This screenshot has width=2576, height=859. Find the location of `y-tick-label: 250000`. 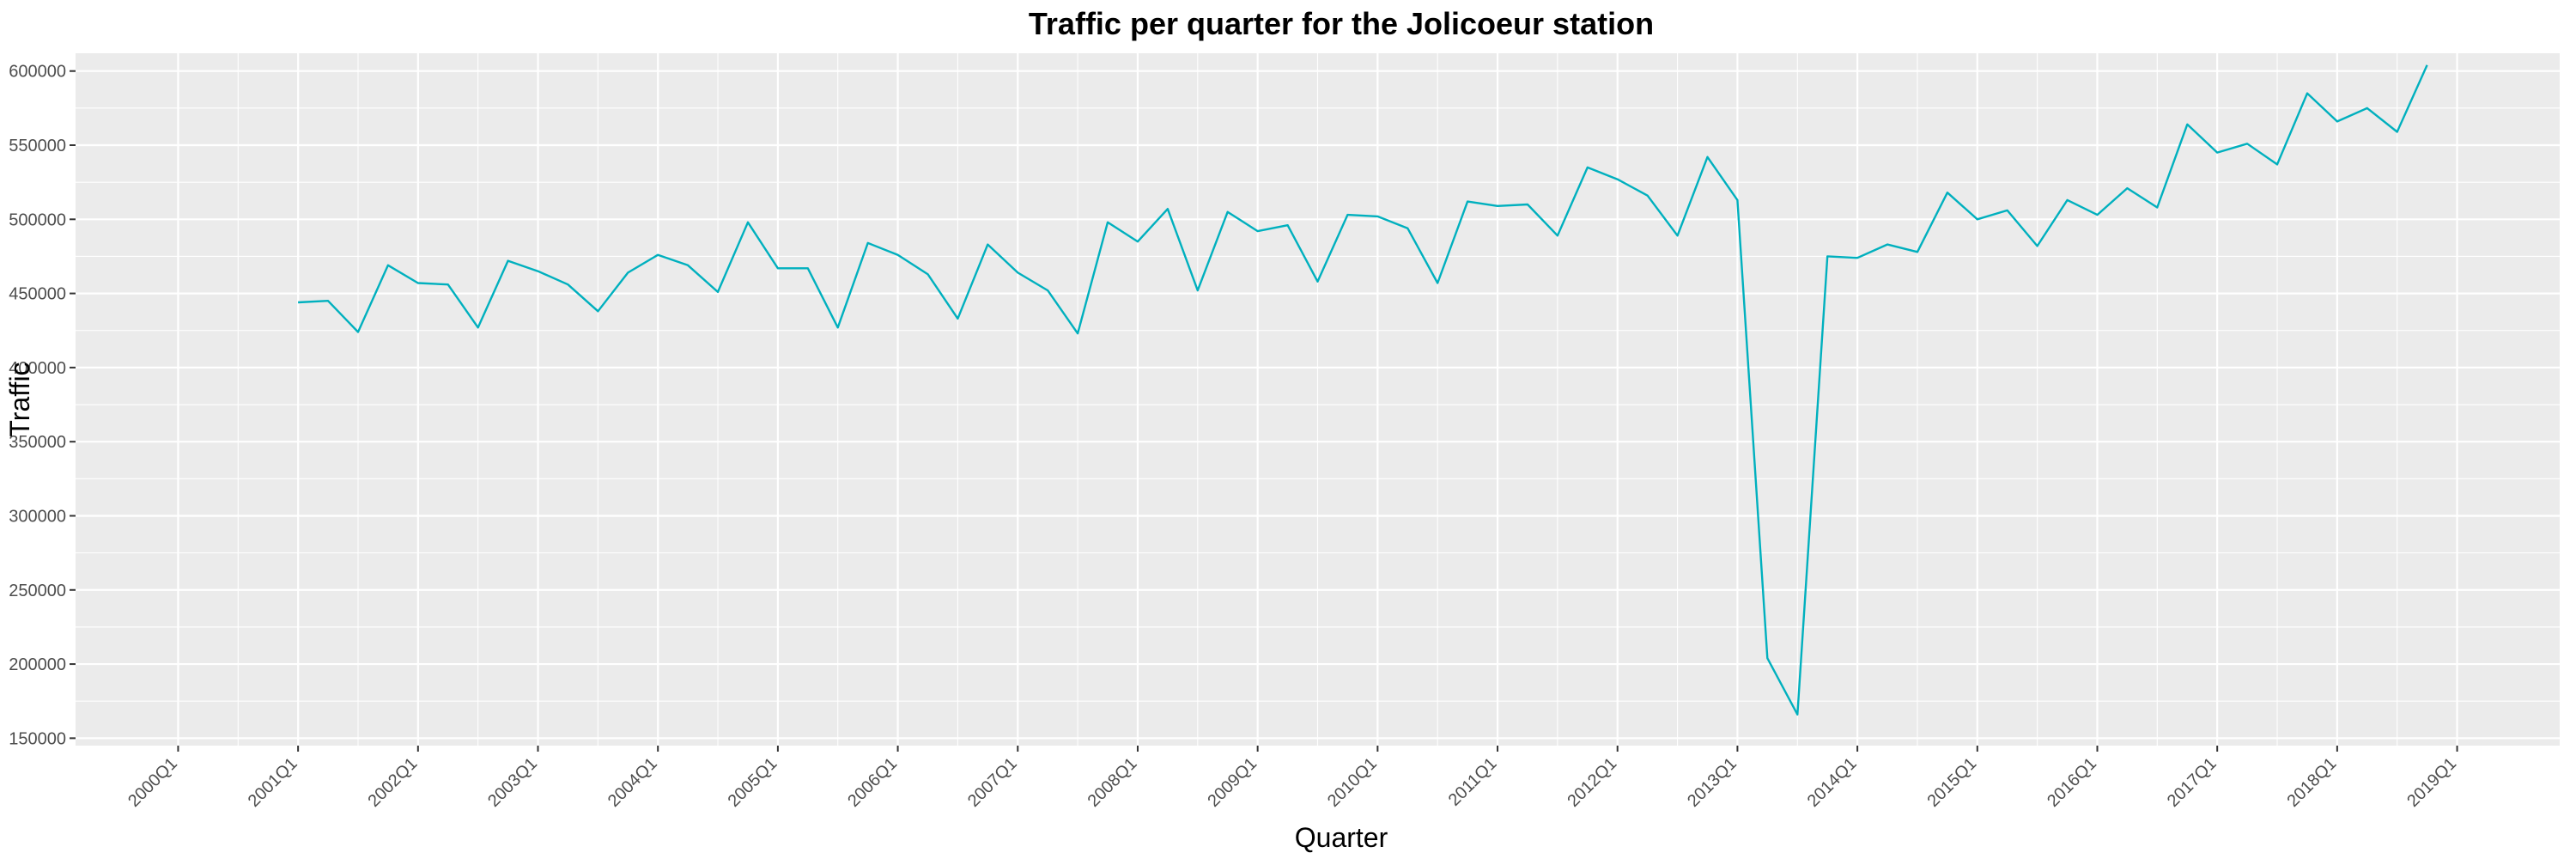

y-tick-label: 250000 is located at coordinates (37, 591).